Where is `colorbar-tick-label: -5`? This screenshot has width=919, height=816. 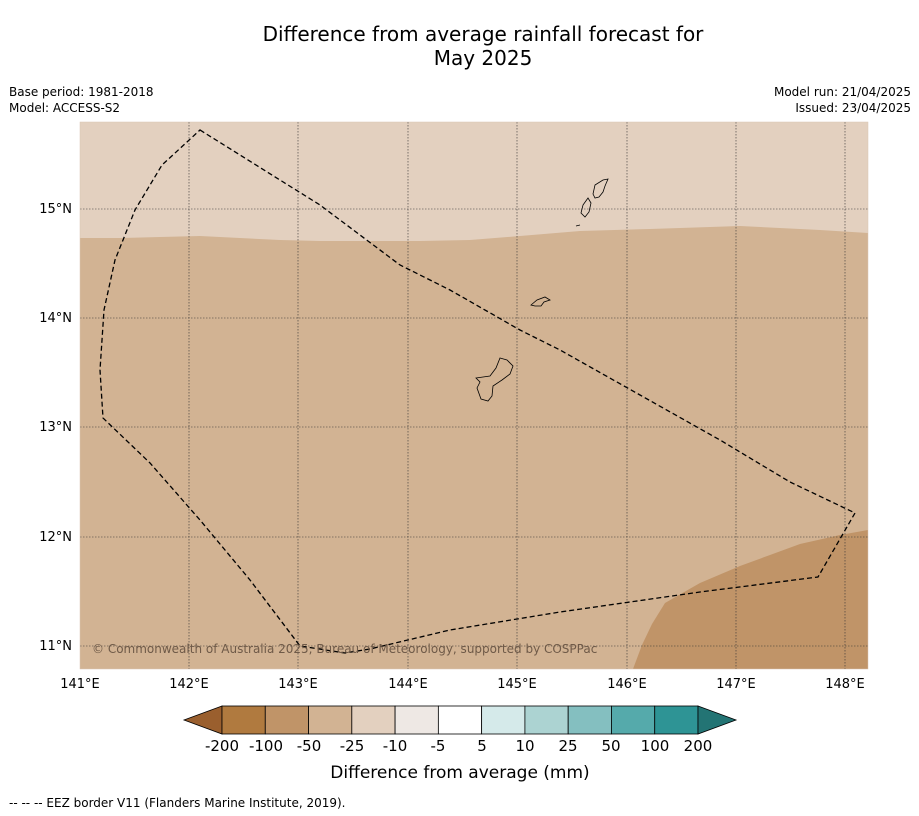
colorbar-tick-label: -5 is located at coordinates (438, 746).